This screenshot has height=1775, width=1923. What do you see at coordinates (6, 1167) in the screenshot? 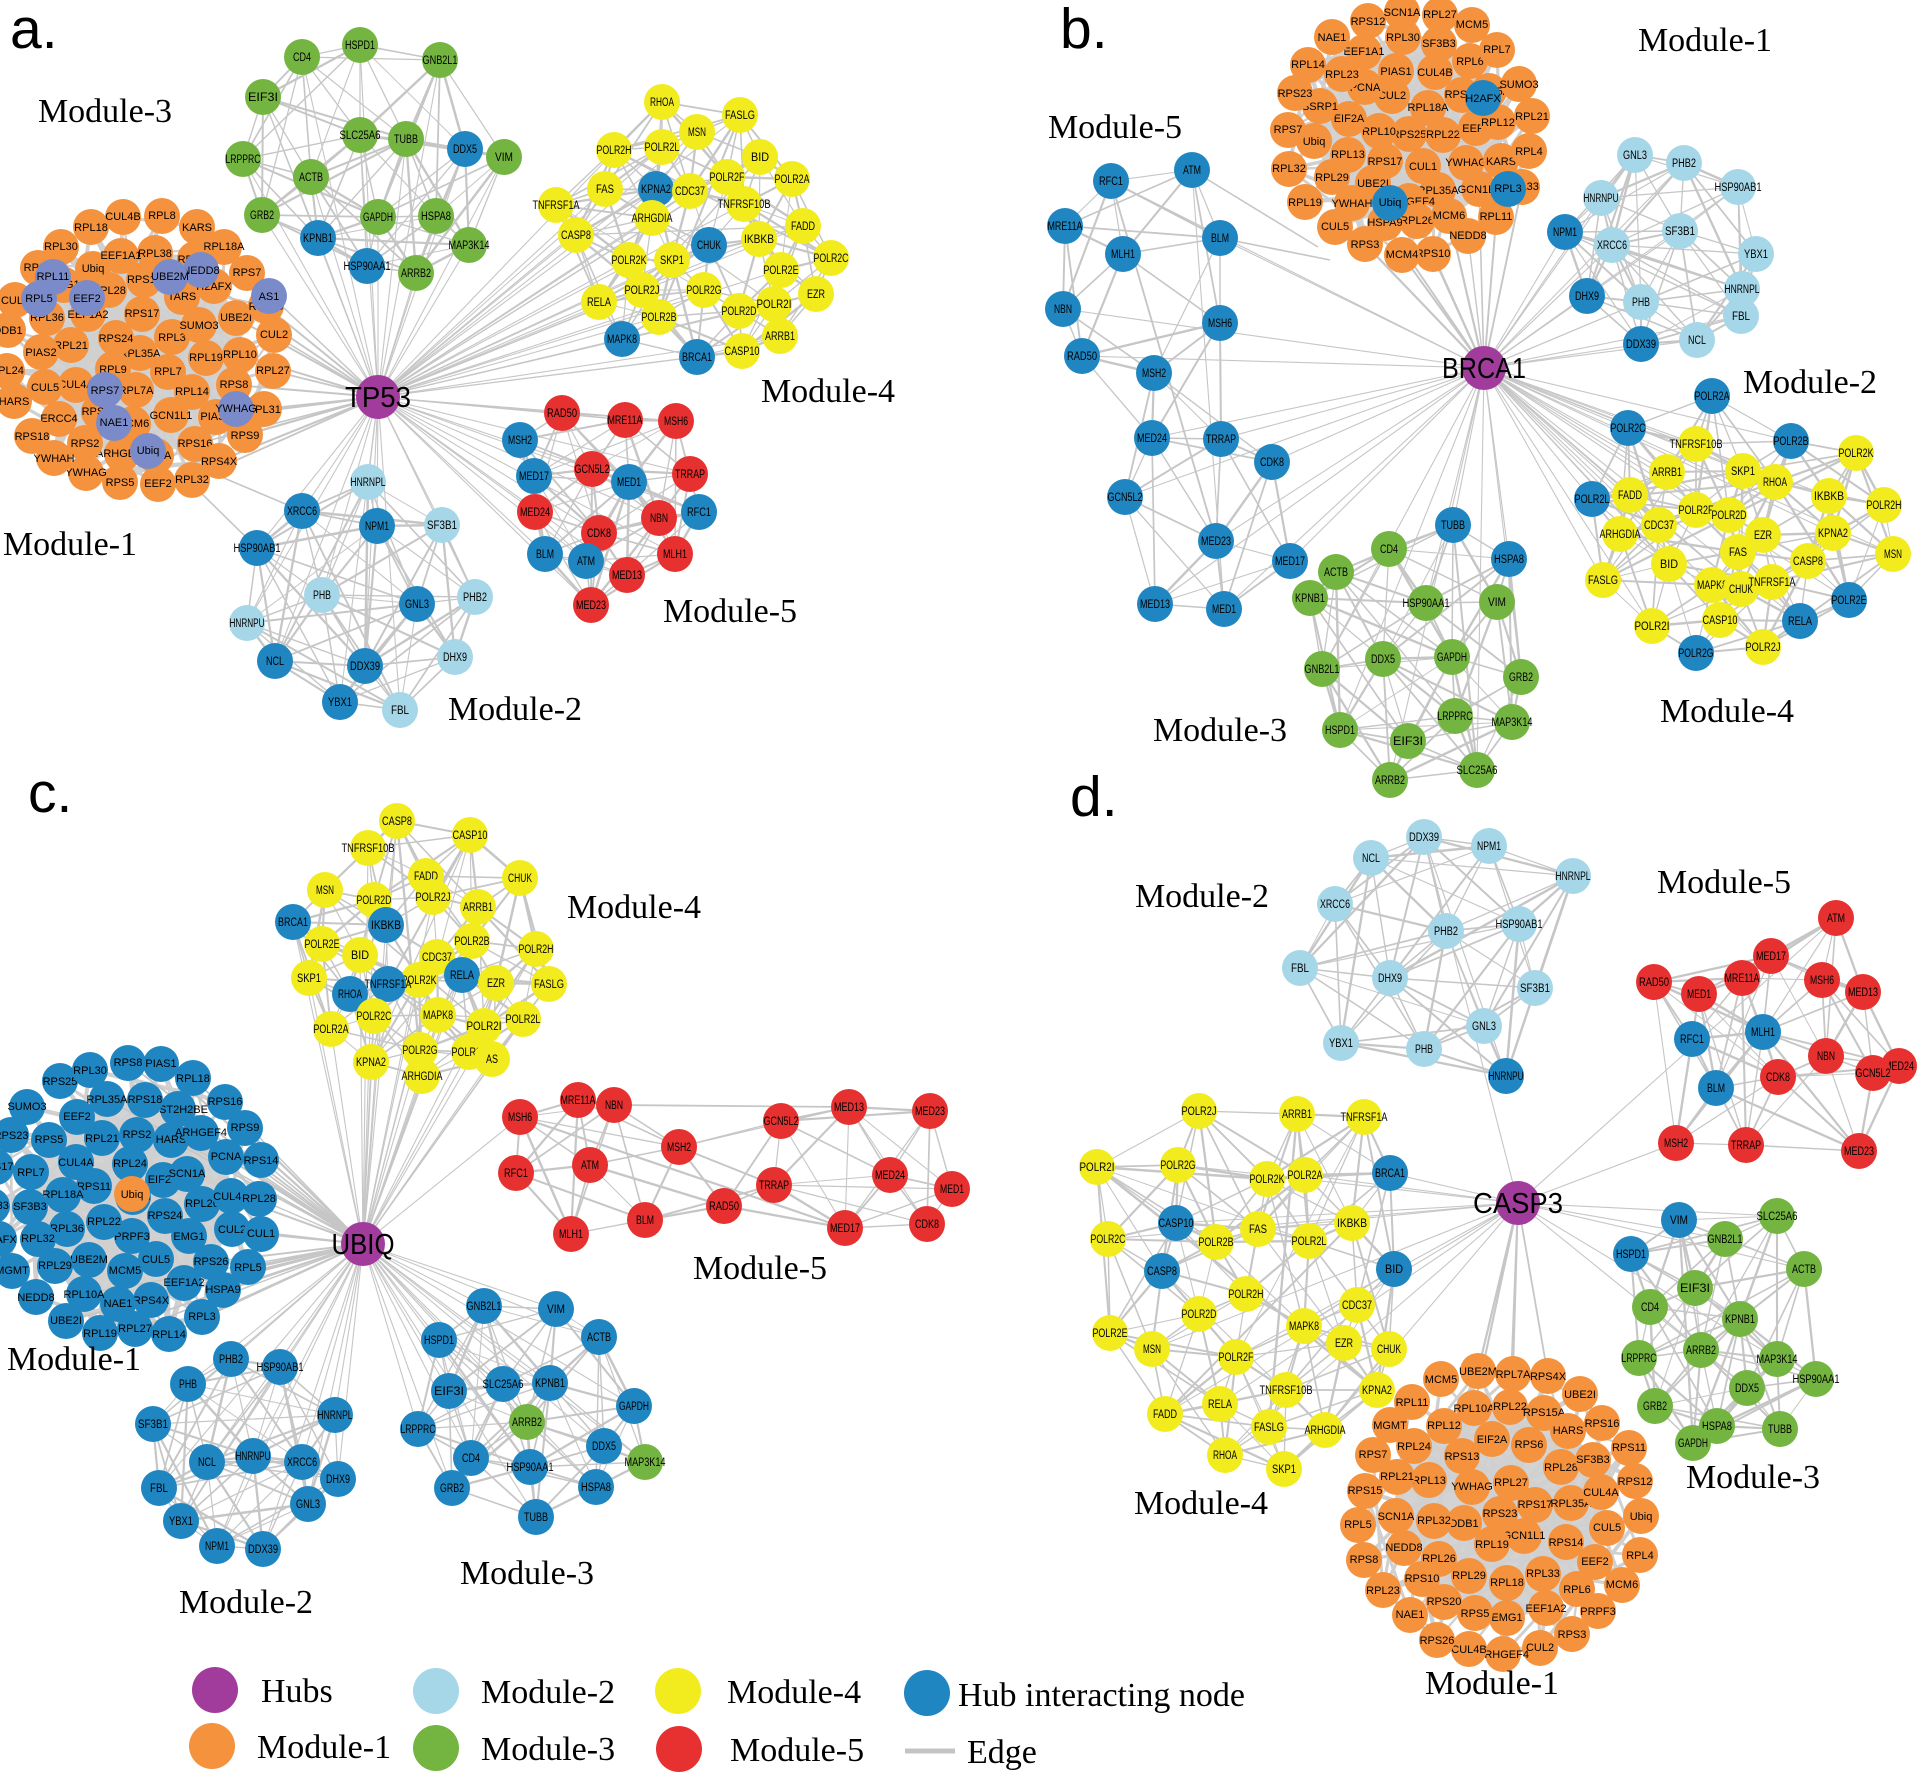
I see `svg-text: RPS17` at bounding box center [6, 1167].